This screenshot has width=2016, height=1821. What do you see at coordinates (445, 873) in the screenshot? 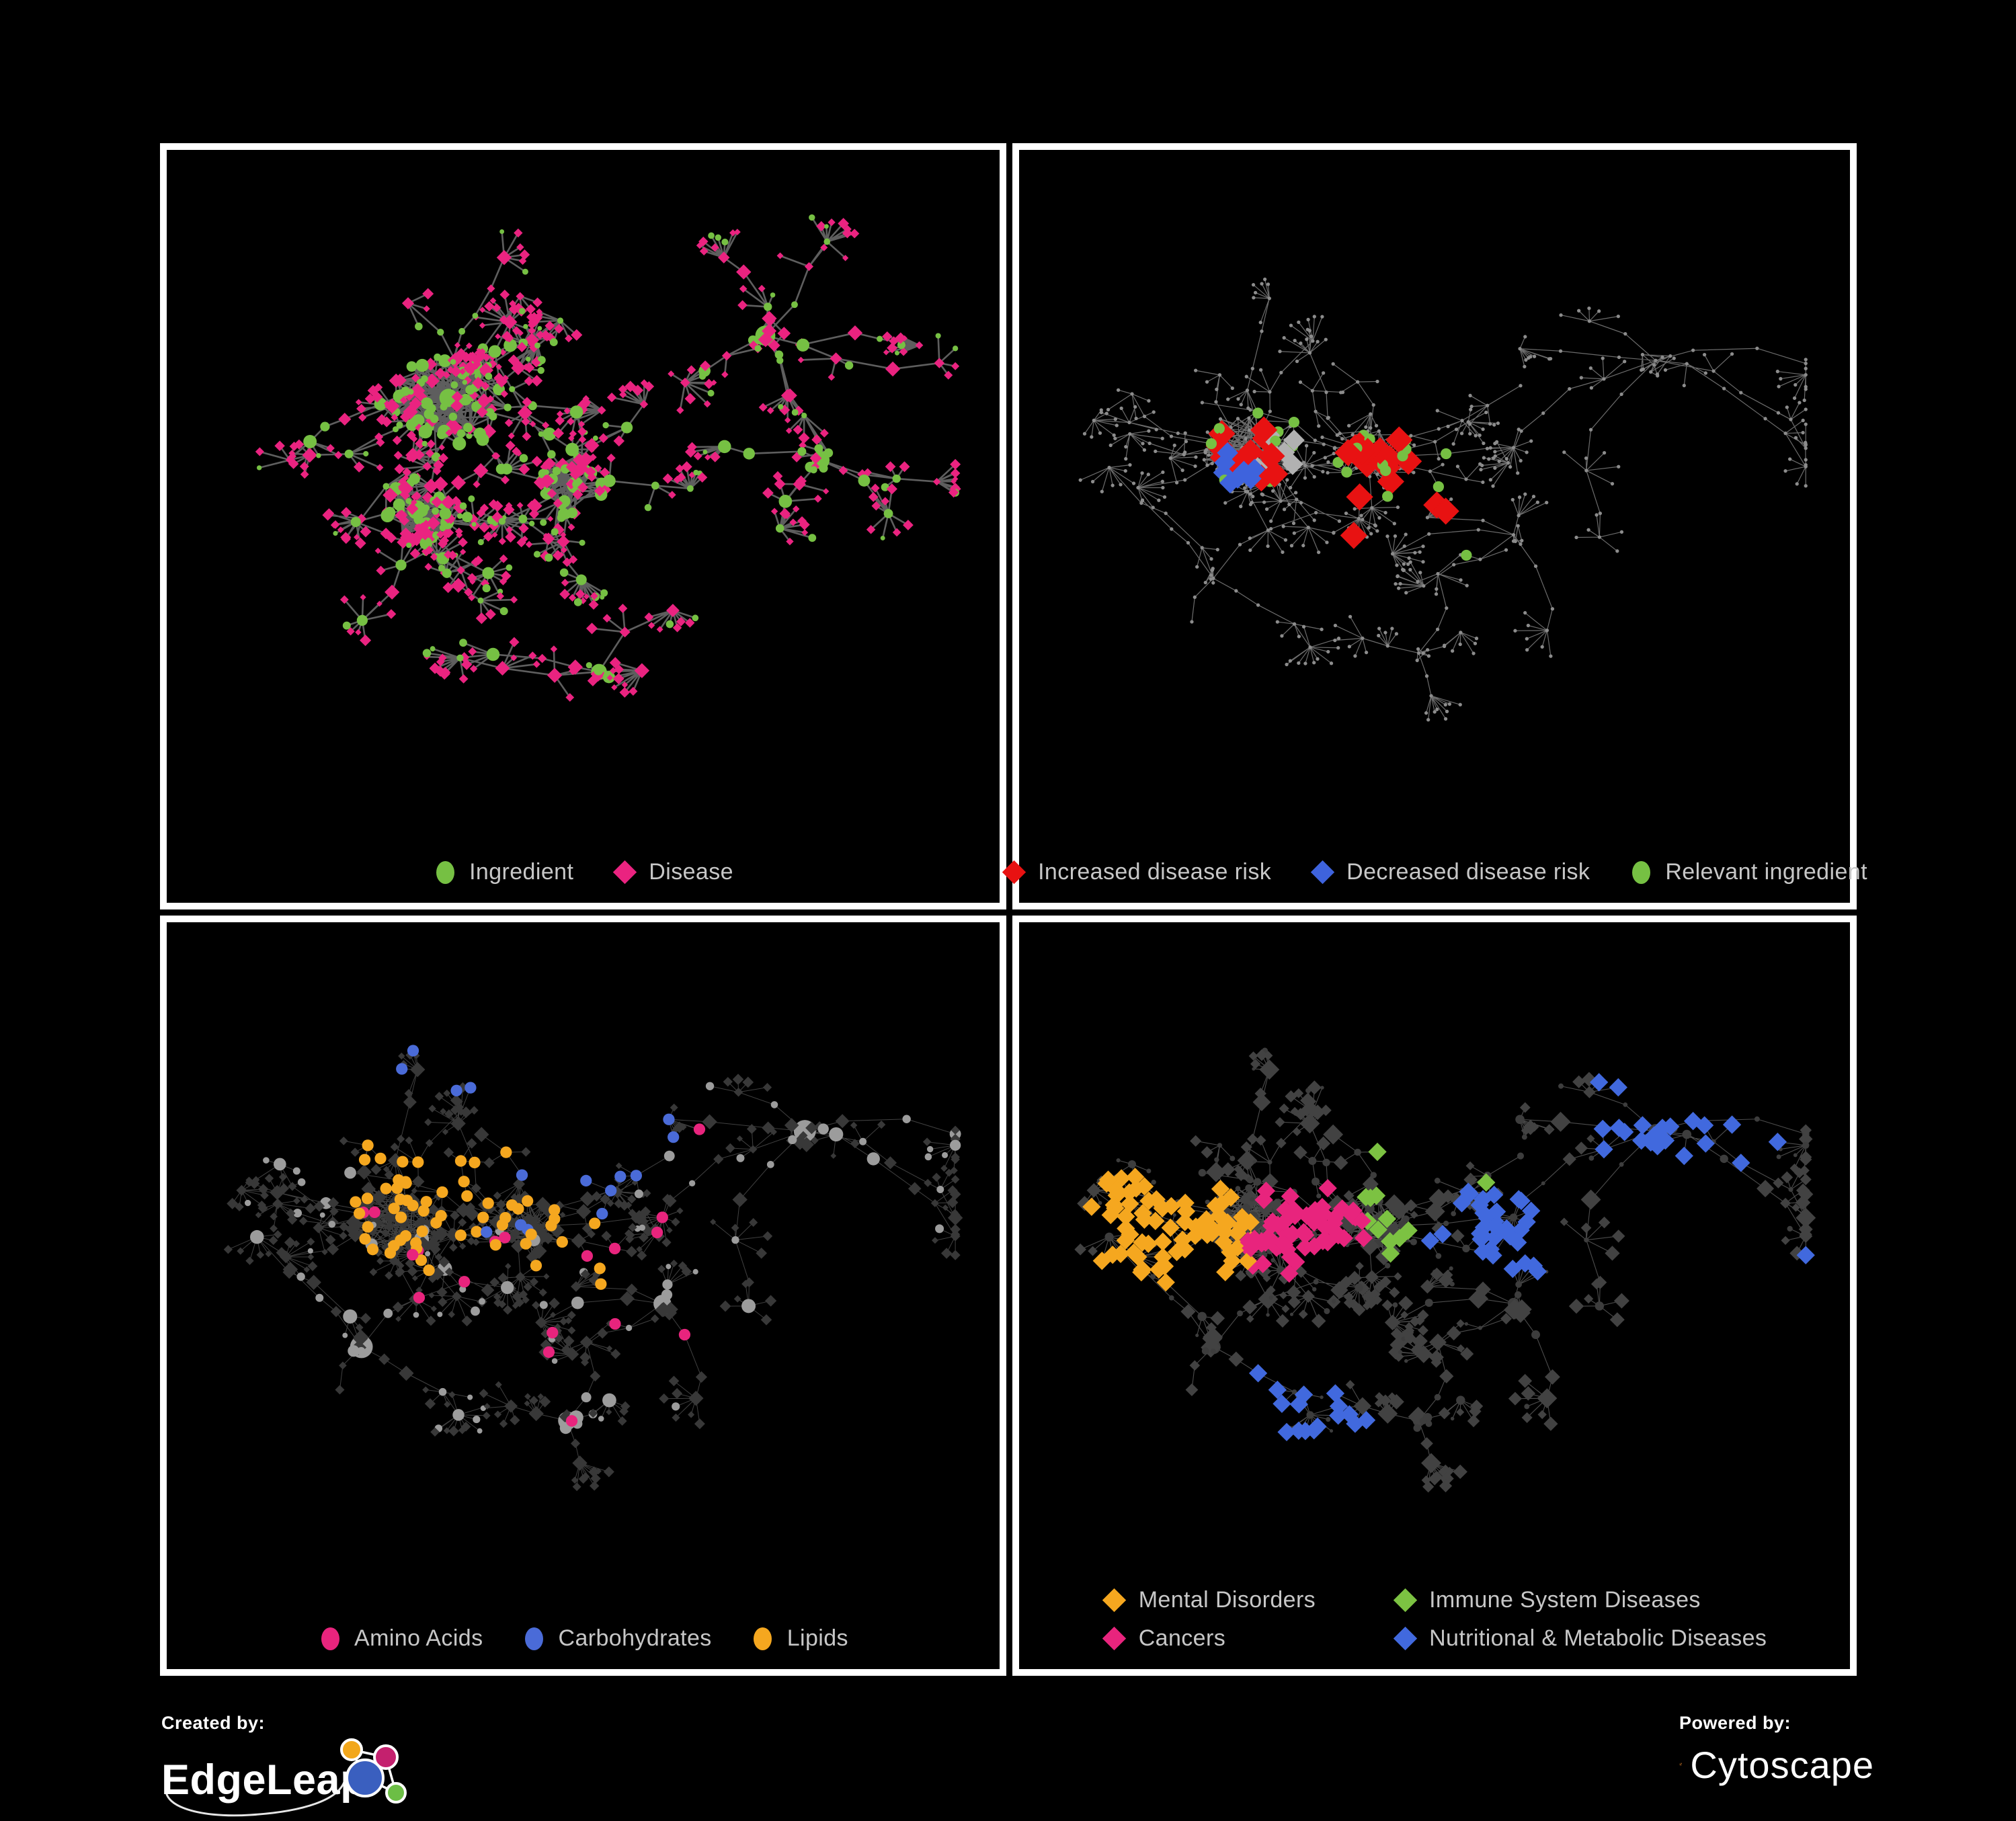
I see `legend-circle-marker` at bounding box center [445, 873].